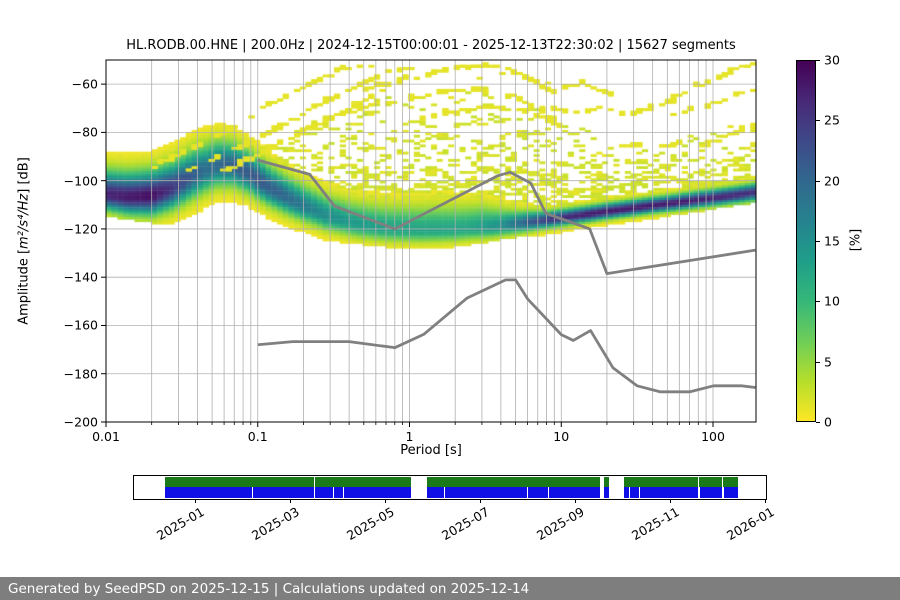 This screenshot has width=900, height=600. Describe the element at coordinates (80, 422) in the screenshot. I see `y-tick-label: −200` at that location.